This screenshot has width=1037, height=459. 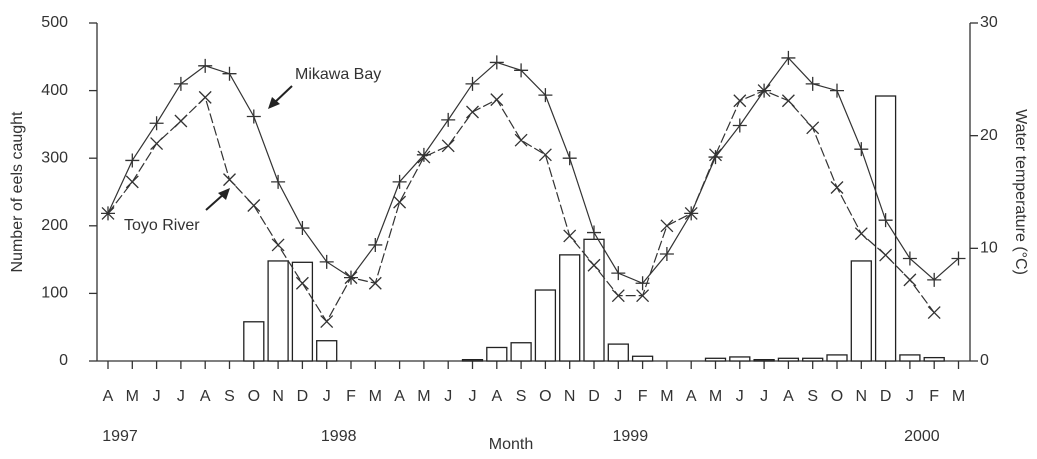 I want to click on x-tick-label: N, so click(x=278, y=396).